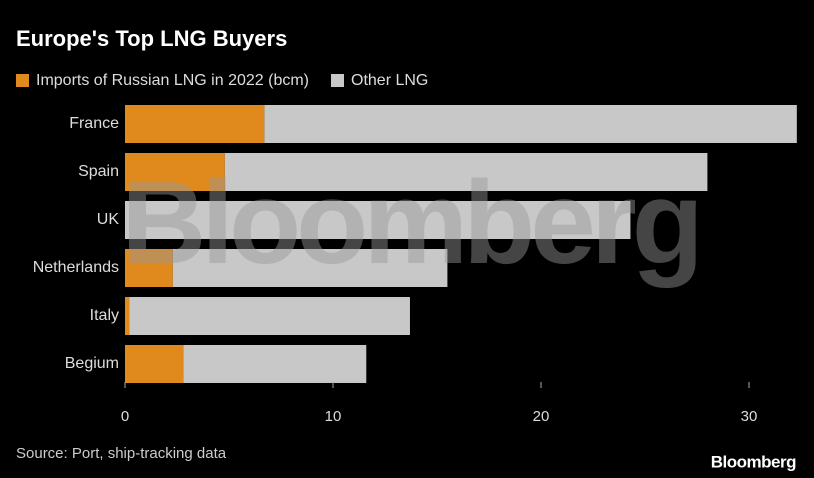  I want to click on y-tick-label: Spain, so click(98, 171).